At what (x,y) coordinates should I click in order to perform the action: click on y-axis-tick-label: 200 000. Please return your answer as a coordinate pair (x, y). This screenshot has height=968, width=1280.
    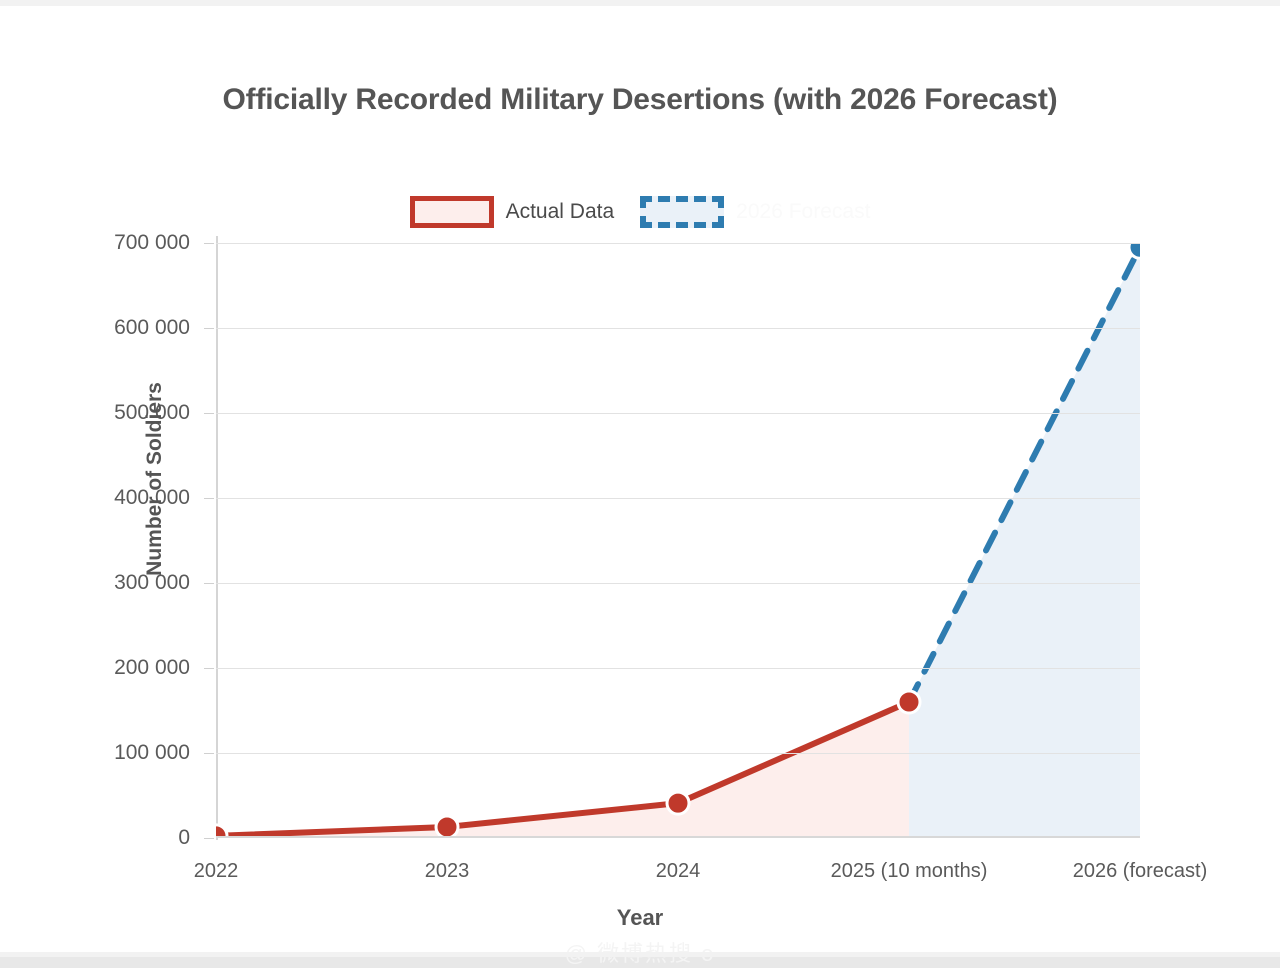
    Looking at the image, I should click on (152, 667).